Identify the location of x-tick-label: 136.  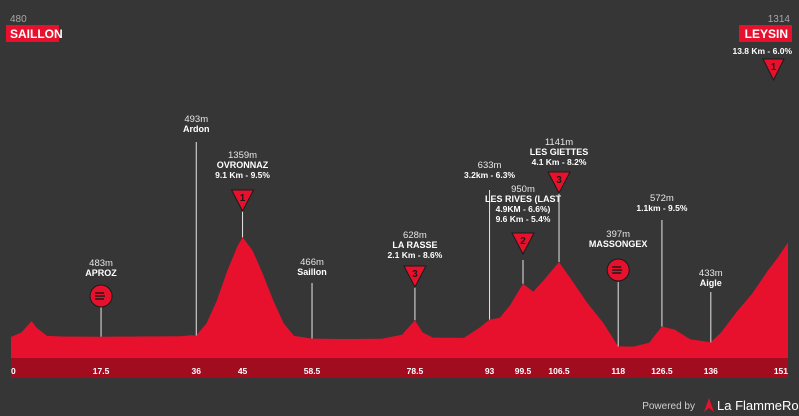
(711, 371).